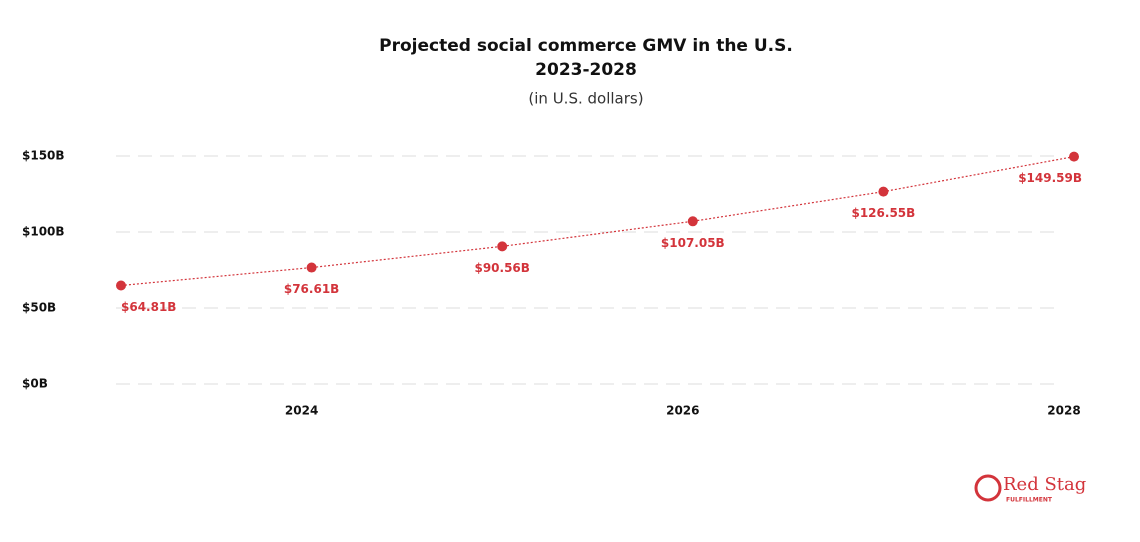  What do you see at coordinates (301, 411) in the screenshot?
I see `x-tick-label: 2024` at bounding box center [301, 411].